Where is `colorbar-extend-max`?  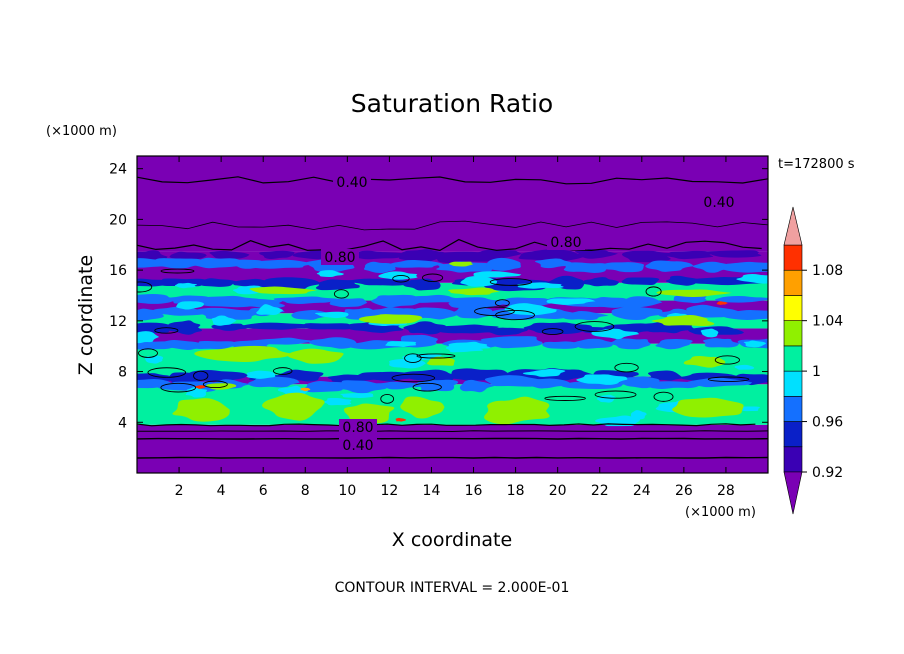 colorbar-extend-max is located at coordinates (793, 226).